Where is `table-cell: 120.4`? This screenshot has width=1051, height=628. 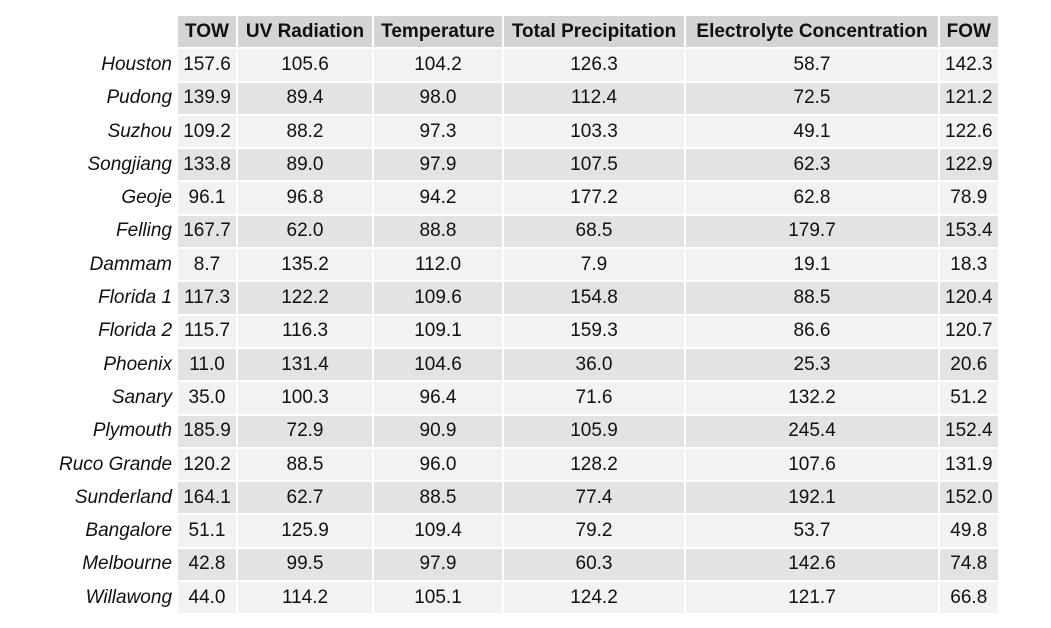
table-cell: 120.4 is located at coordinates (969, 298).